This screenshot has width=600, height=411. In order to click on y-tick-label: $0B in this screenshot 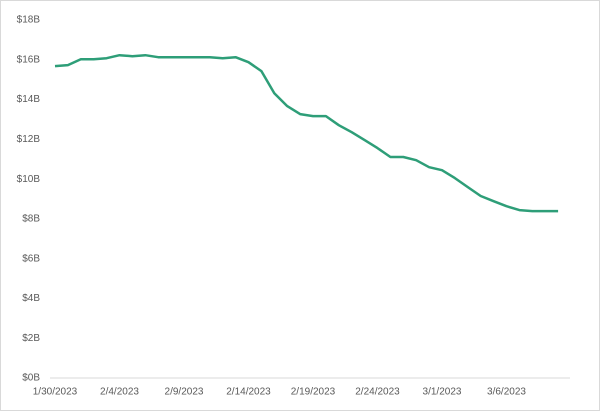, I will do `click(31, 378)`.